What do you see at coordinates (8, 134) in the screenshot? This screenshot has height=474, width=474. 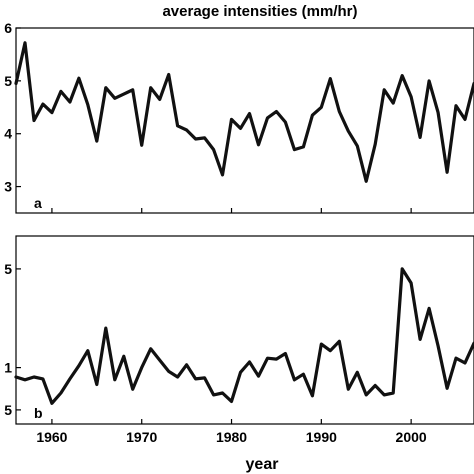 I see `y-tick-label: 4` at bounding box center [8, 134].